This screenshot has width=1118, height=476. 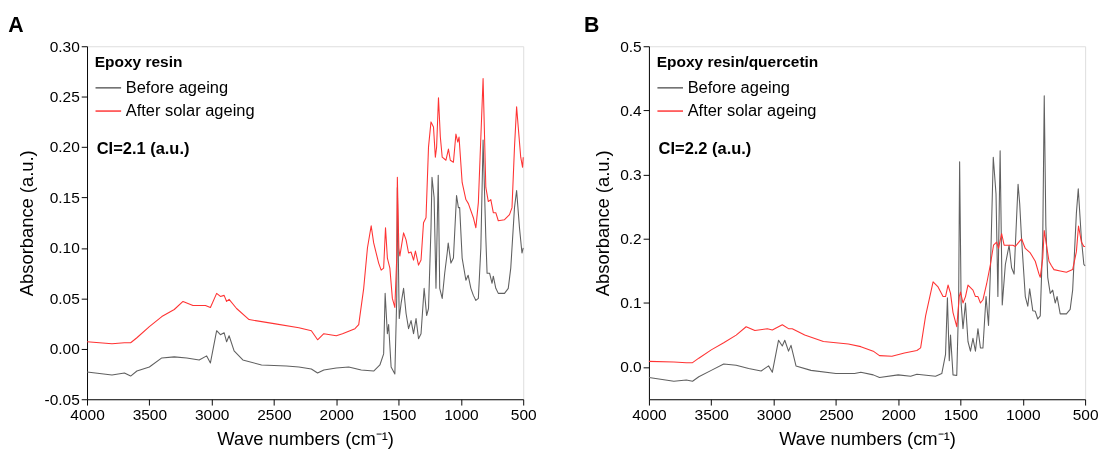 I want to click on y-tick-label: 0.25, so click(x=64, y=97).